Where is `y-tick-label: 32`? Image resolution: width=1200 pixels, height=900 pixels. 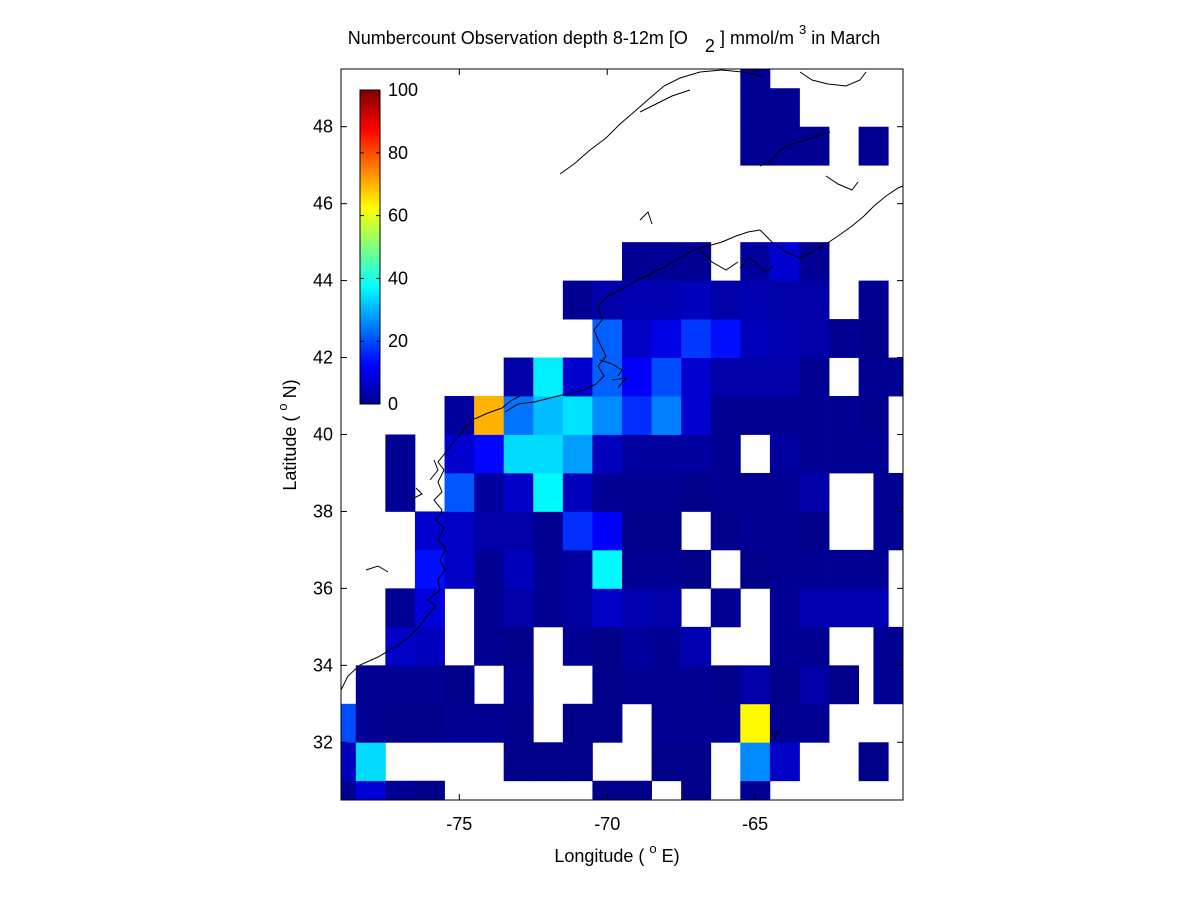
y-tick-label: 32 is located at coordinates (323, 742).